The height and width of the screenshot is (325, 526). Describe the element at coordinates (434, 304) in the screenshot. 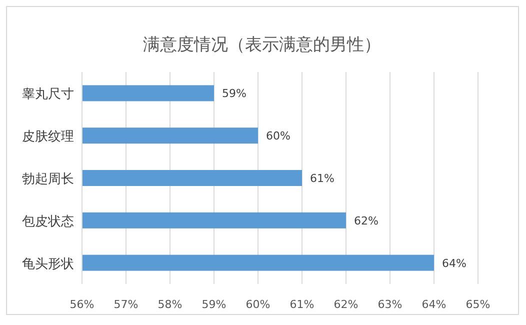

I see `x-tick-label: 64%` at that location.